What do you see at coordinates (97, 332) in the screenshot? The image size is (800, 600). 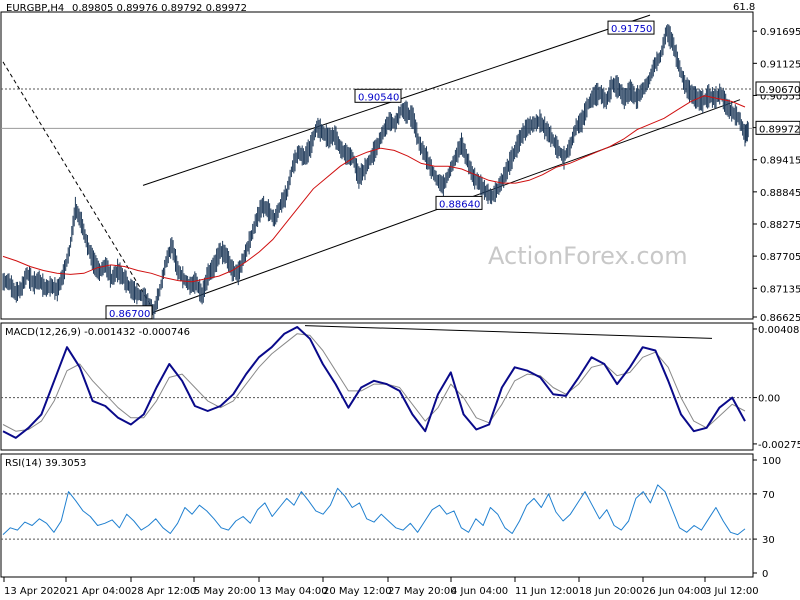 I see `macd-label: MACD(12,26,9) -0.001432 -0.000746` at bounding box center [97, 332].